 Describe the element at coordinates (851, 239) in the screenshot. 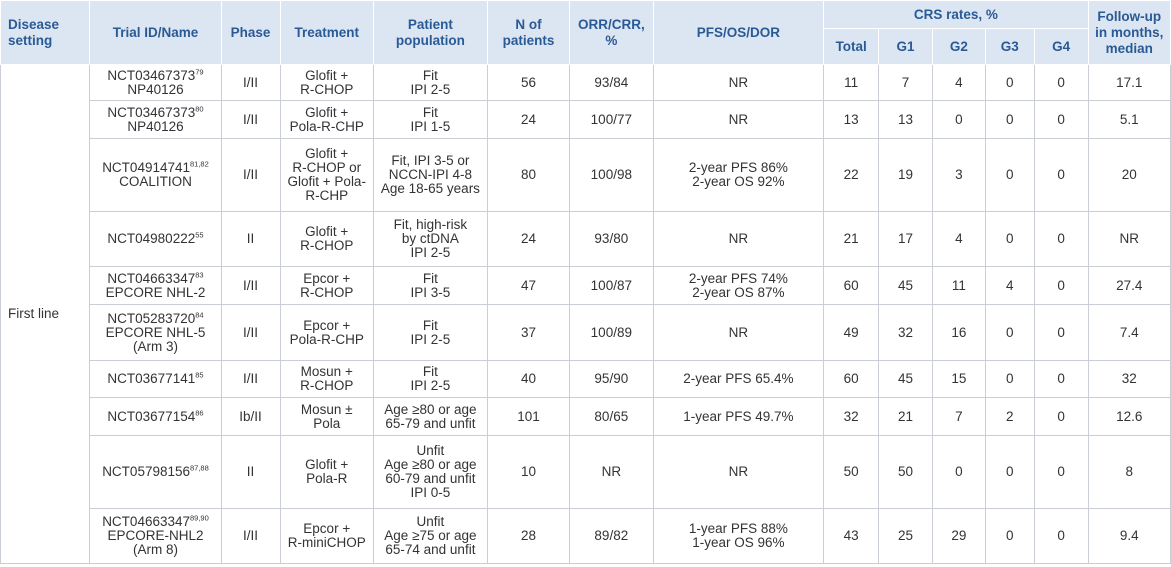

I see `crs-total-cell: 21` at that location.